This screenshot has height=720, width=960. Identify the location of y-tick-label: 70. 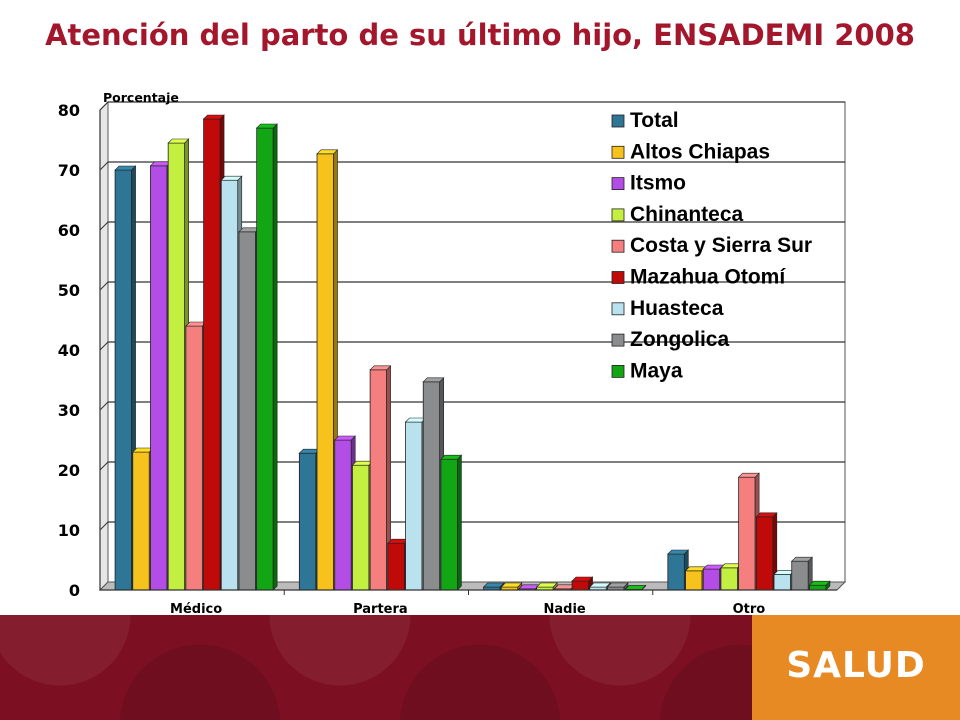
(69, 170).